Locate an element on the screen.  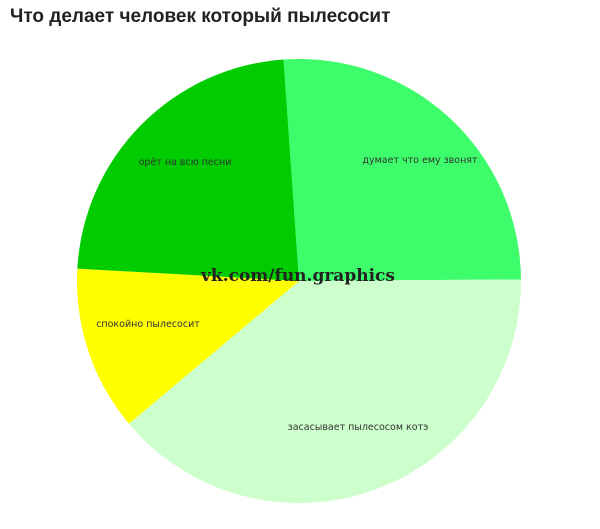
pie-slice is located at coordinates (188, 346).